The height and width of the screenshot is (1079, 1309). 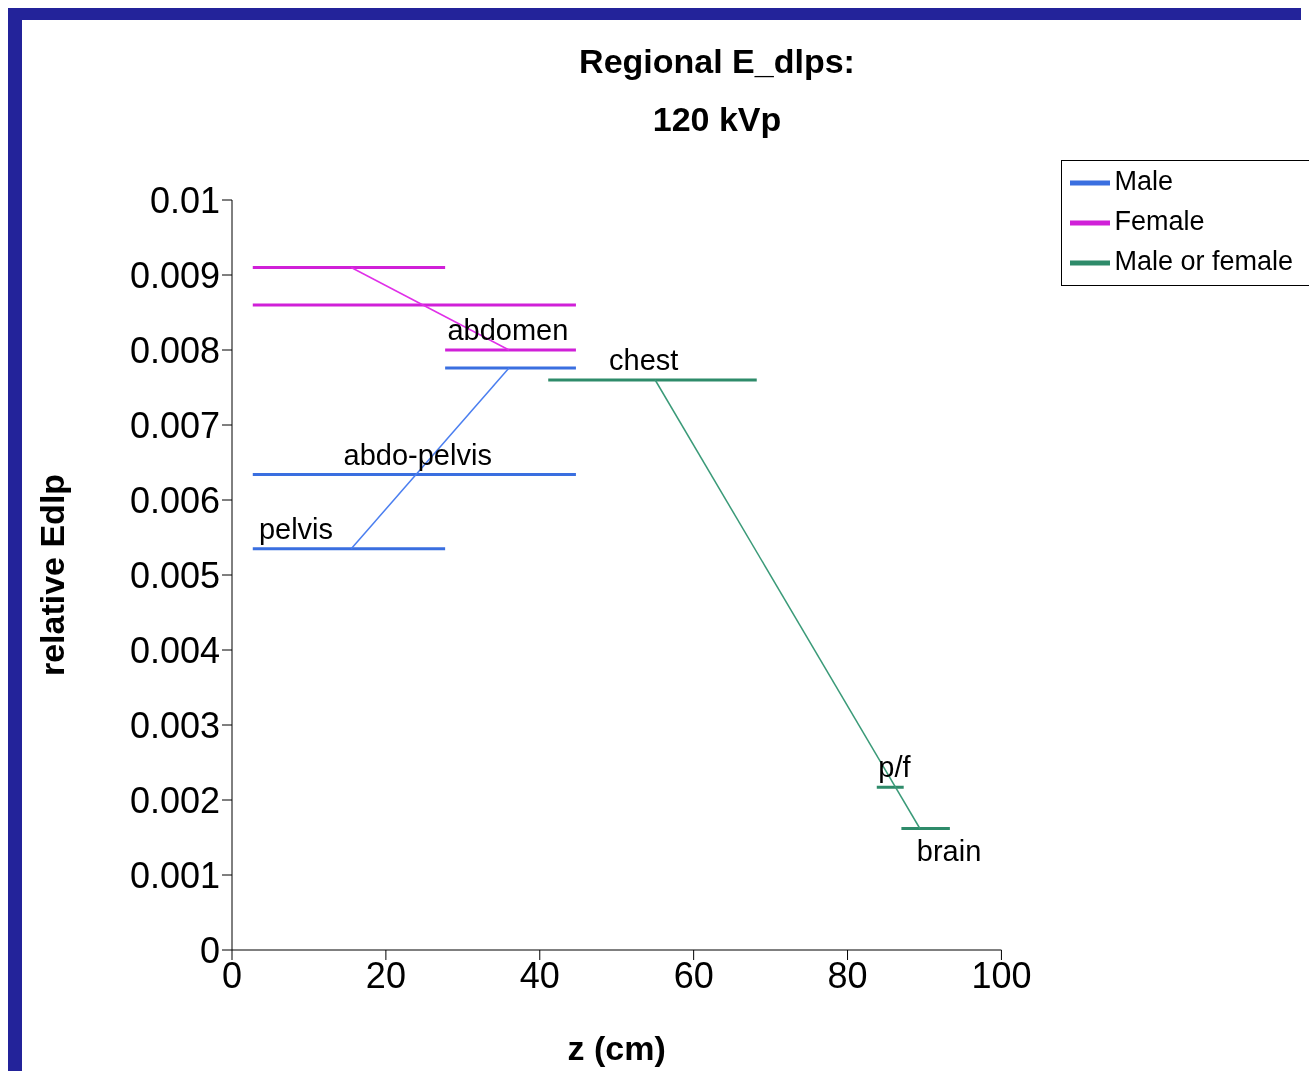 I want to click on y-tick-label: 0.007, so click(x=174, y=425).